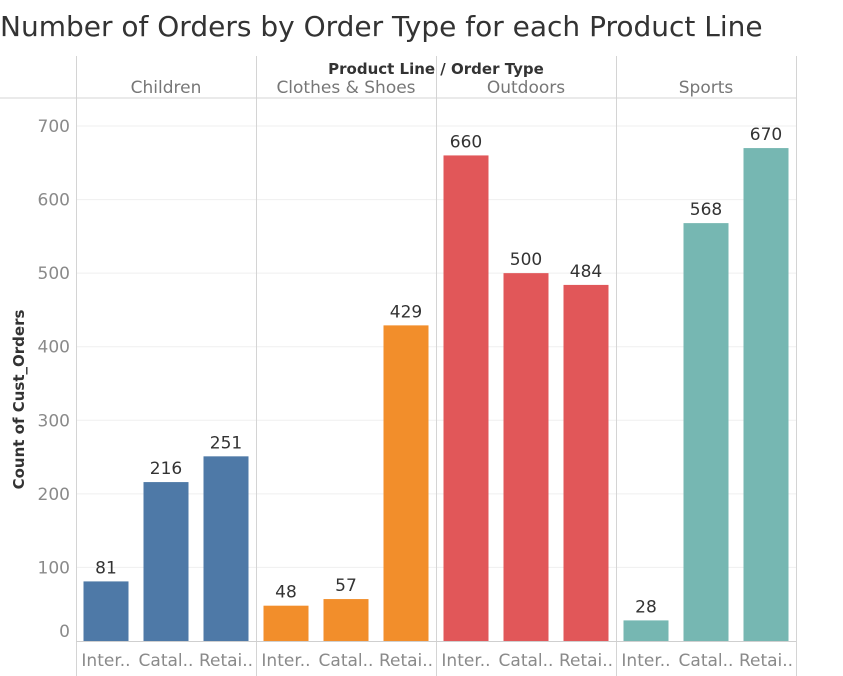 This screenshot has height=676, width=843. I want to click on y-tick-label: 400, so click(54, 348).